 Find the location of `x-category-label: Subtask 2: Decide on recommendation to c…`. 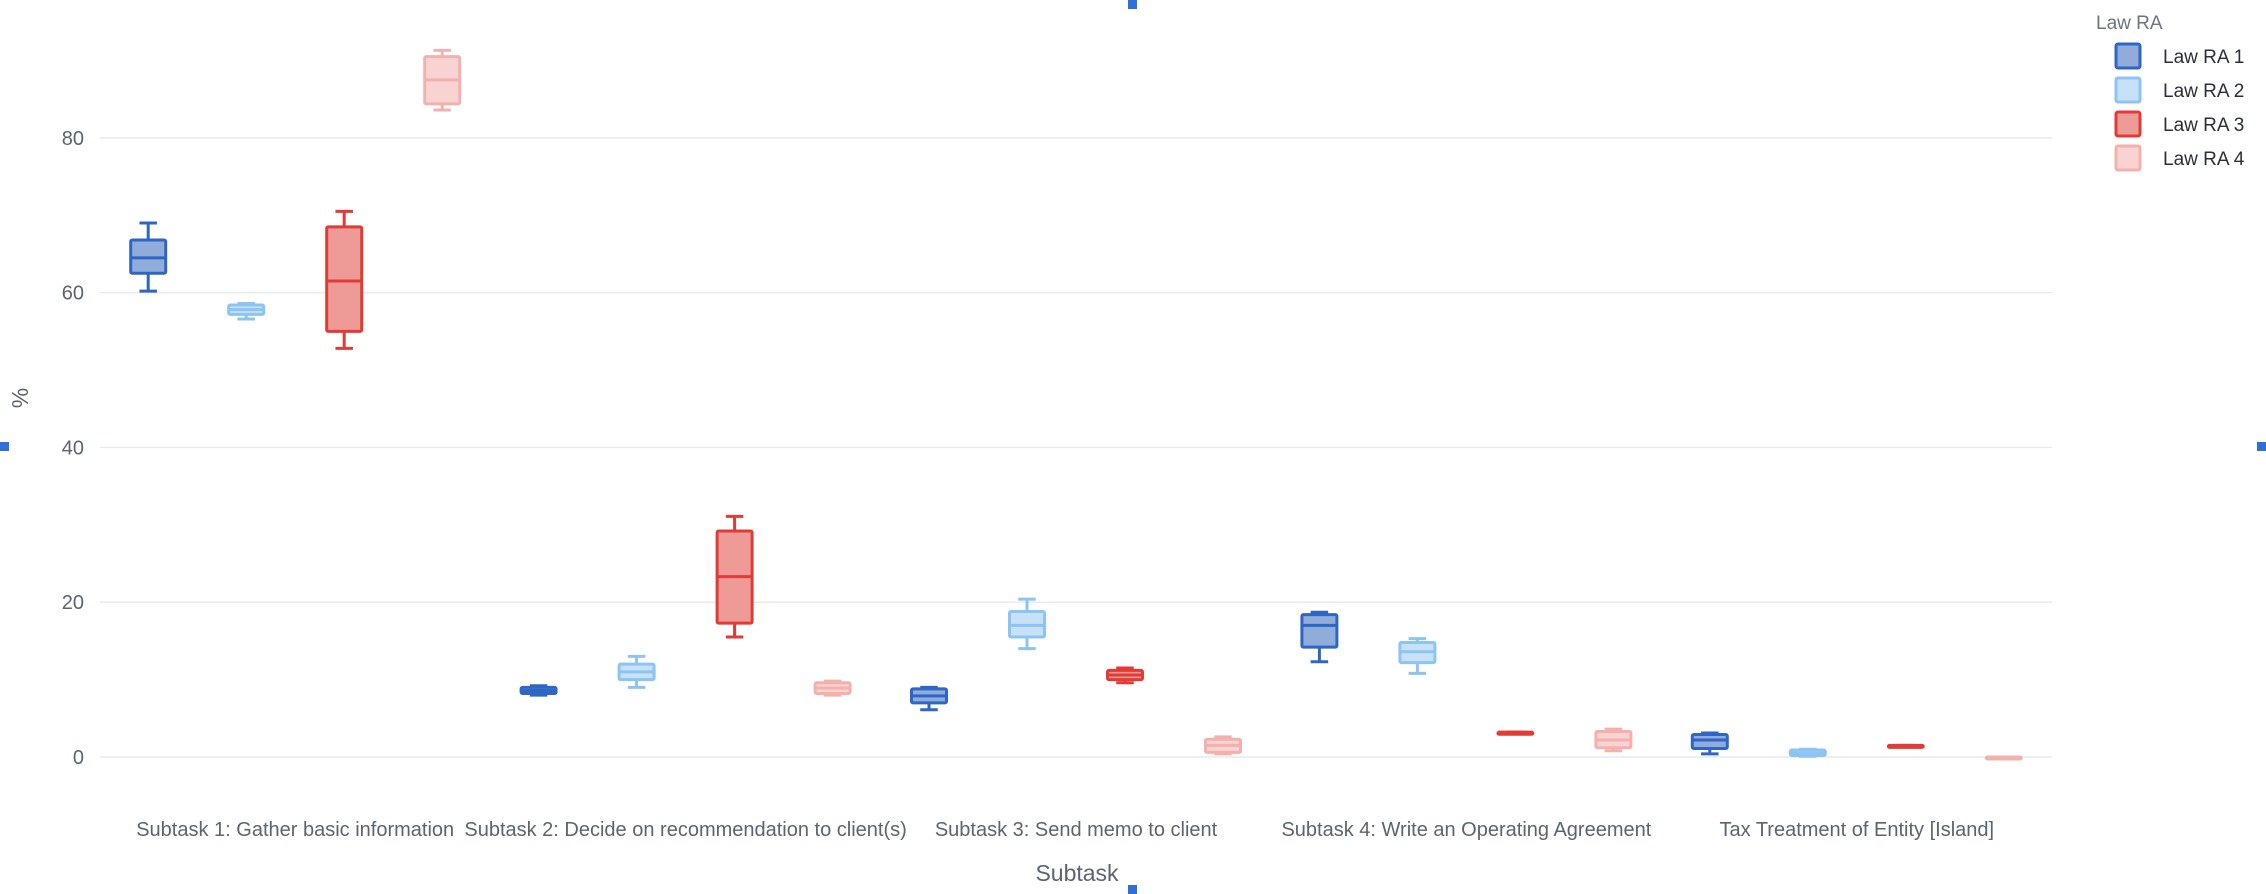

x-category-label: Subtask 2: Decide on recommendation to c… is located at coordinates (685, 830).